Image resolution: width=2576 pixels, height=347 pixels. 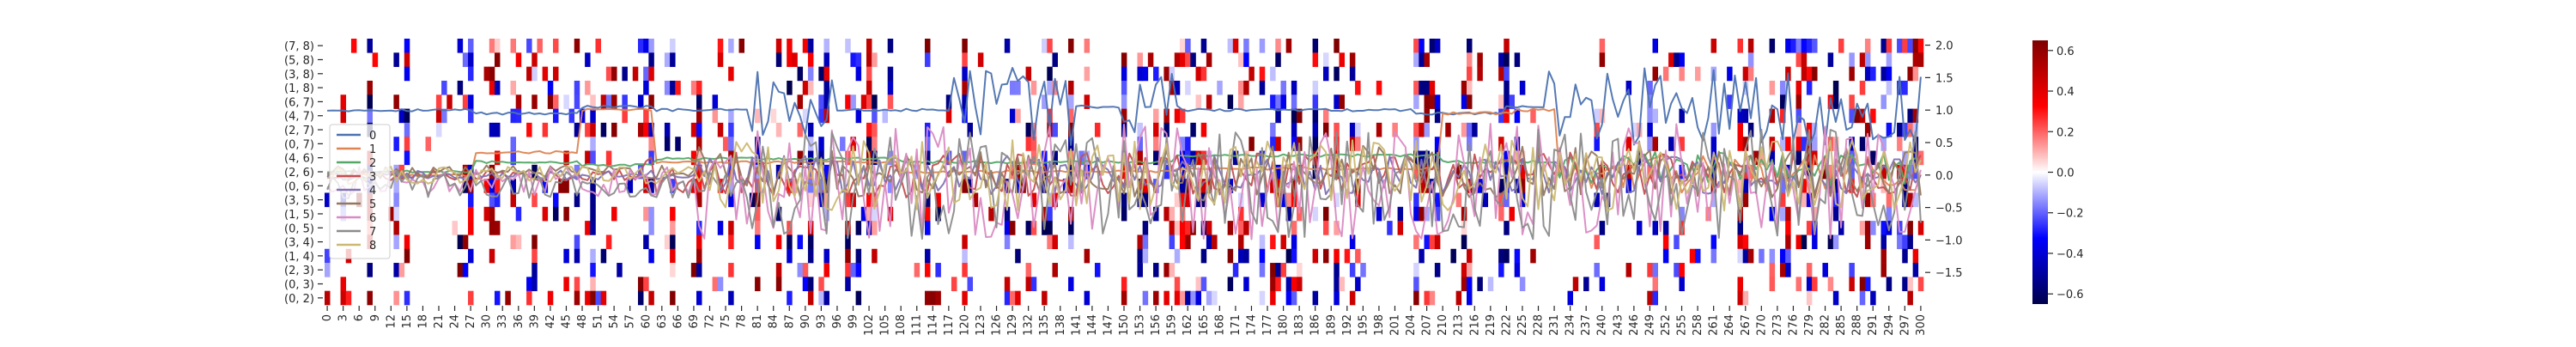 I want to click on x-tick-label: 18, so click(x=422, y=321).